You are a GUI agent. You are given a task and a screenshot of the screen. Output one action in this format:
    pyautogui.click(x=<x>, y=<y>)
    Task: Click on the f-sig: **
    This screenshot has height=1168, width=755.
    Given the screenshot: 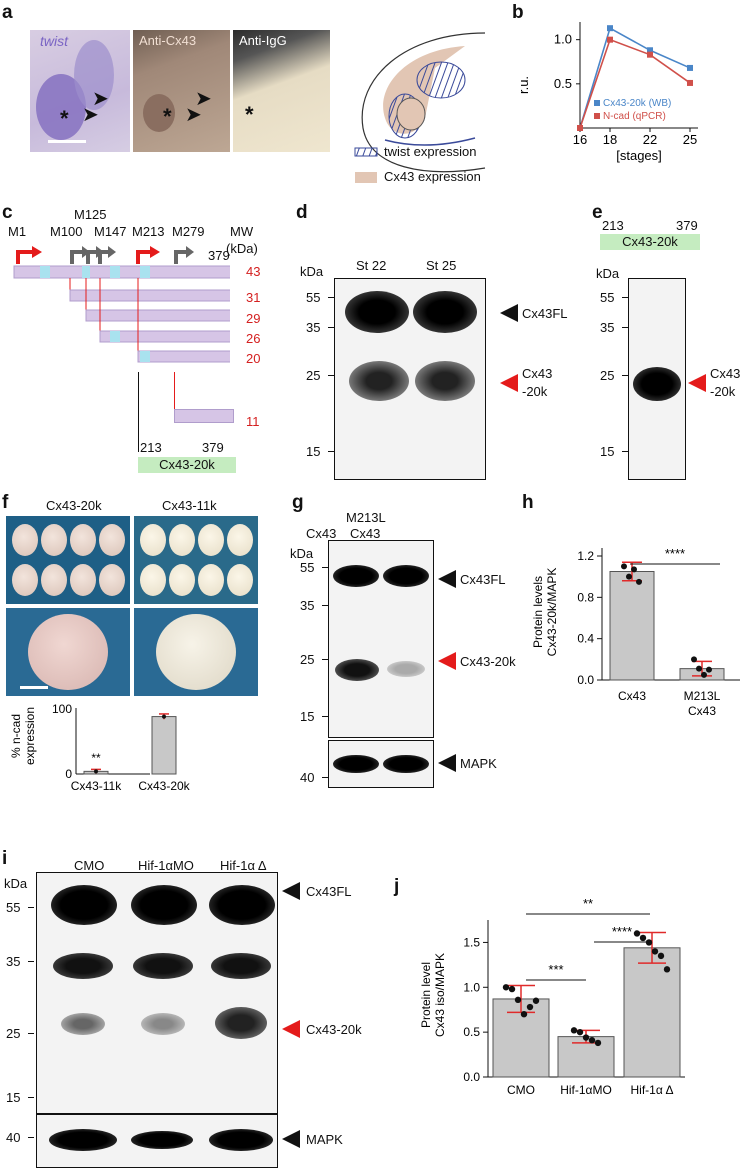 What is the action you would take?
    pyautogui.click(x=96, y=758)
    